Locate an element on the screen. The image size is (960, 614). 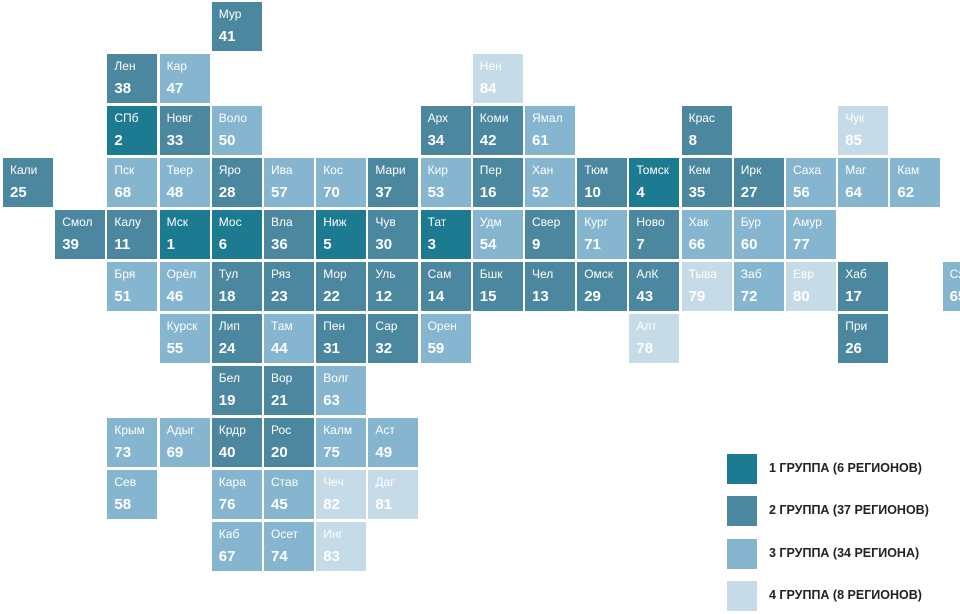
region-rank: 18 is located at coordinates (227, 296).